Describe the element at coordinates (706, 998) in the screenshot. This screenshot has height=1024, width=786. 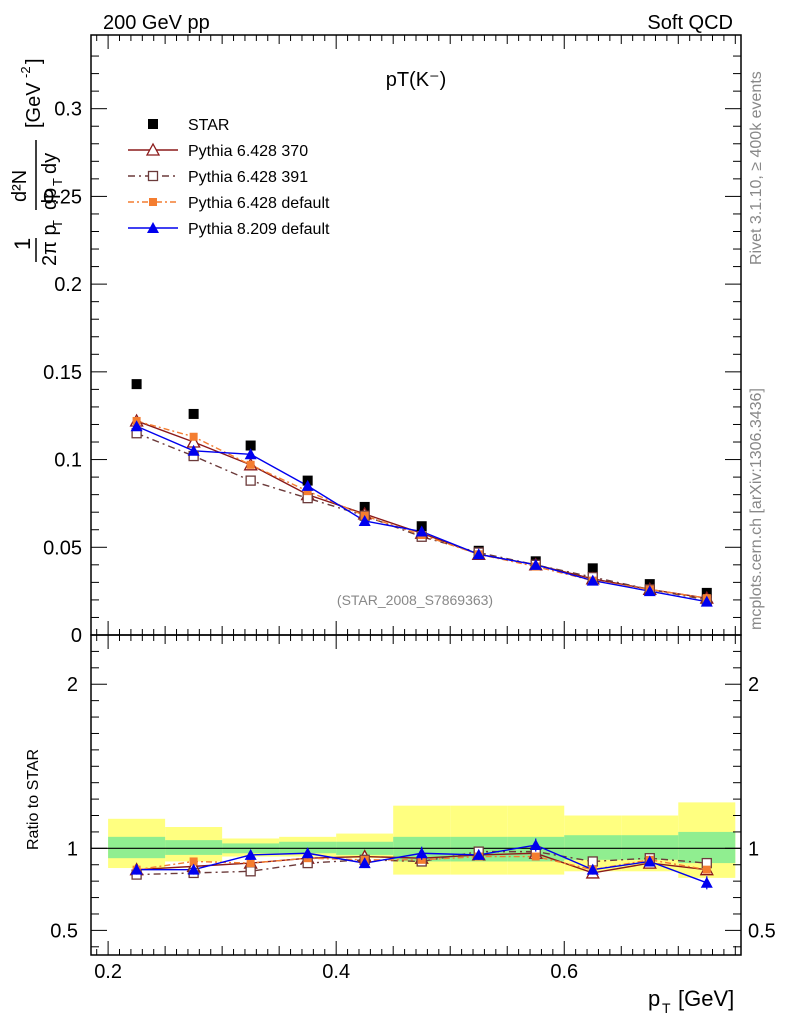
I see `svg-text: [GeV]` at that location.